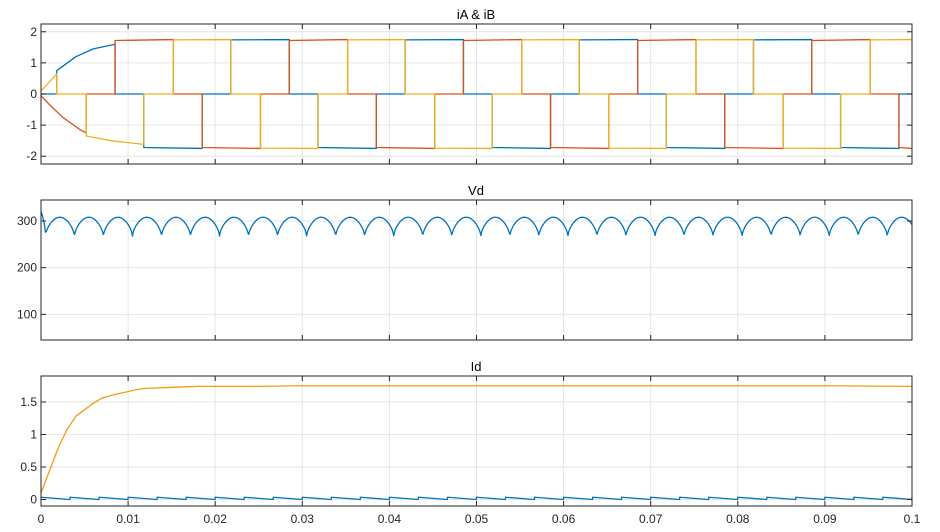  I want to click on y-tick-label: 1.5, so click(28, 402).